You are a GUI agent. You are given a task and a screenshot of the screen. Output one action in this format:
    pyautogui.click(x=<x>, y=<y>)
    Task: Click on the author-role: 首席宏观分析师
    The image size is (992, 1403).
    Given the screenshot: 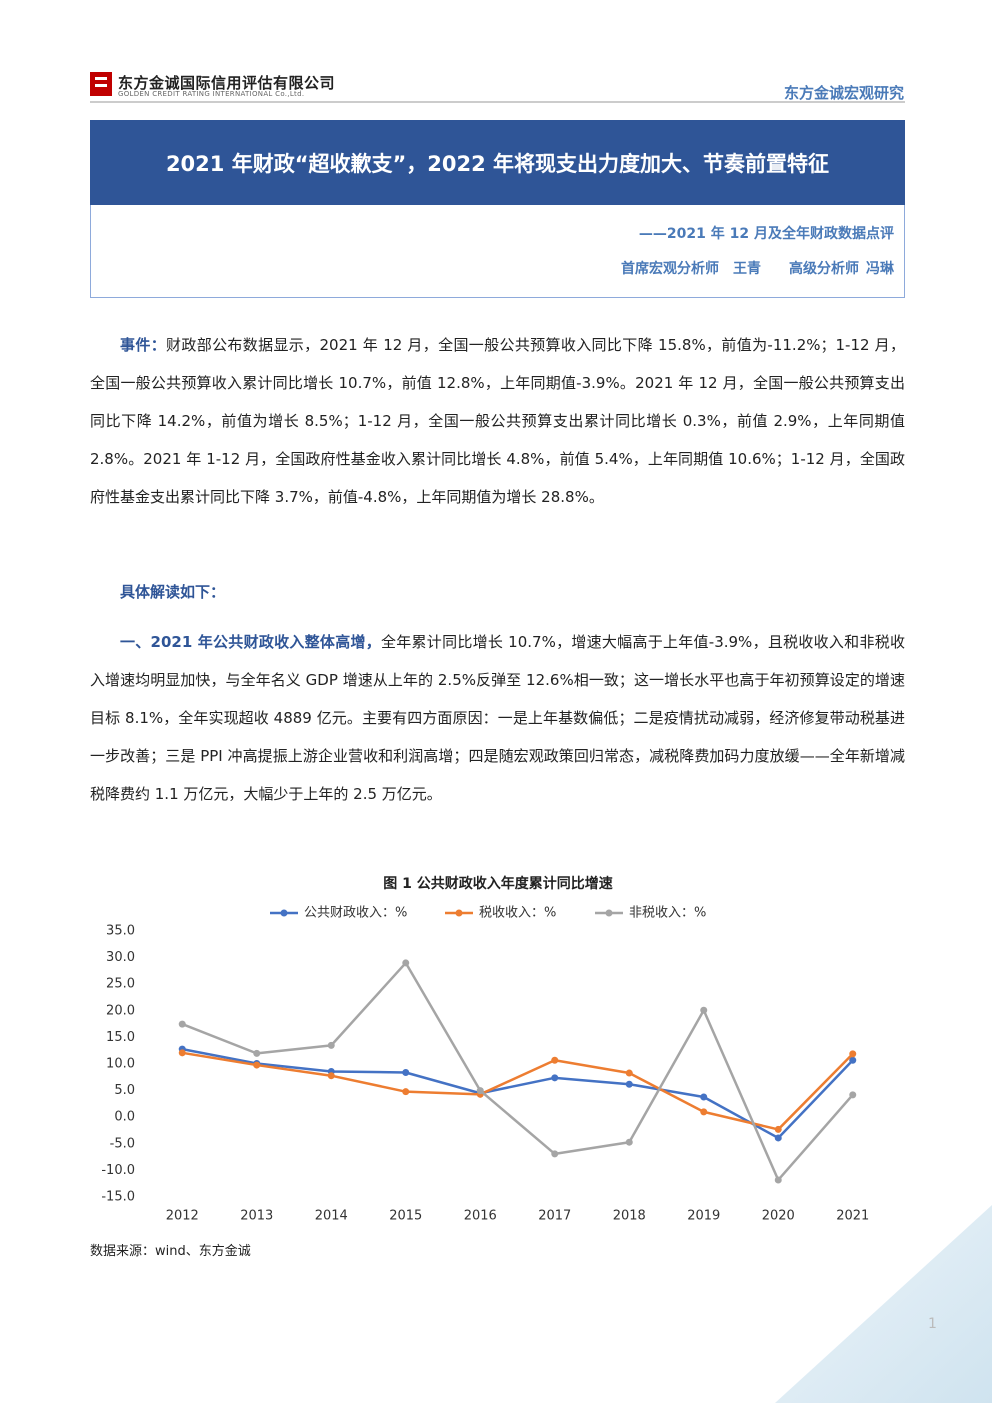 What is the action you would take?
    pyautogui.click(x=670, y=269)
    